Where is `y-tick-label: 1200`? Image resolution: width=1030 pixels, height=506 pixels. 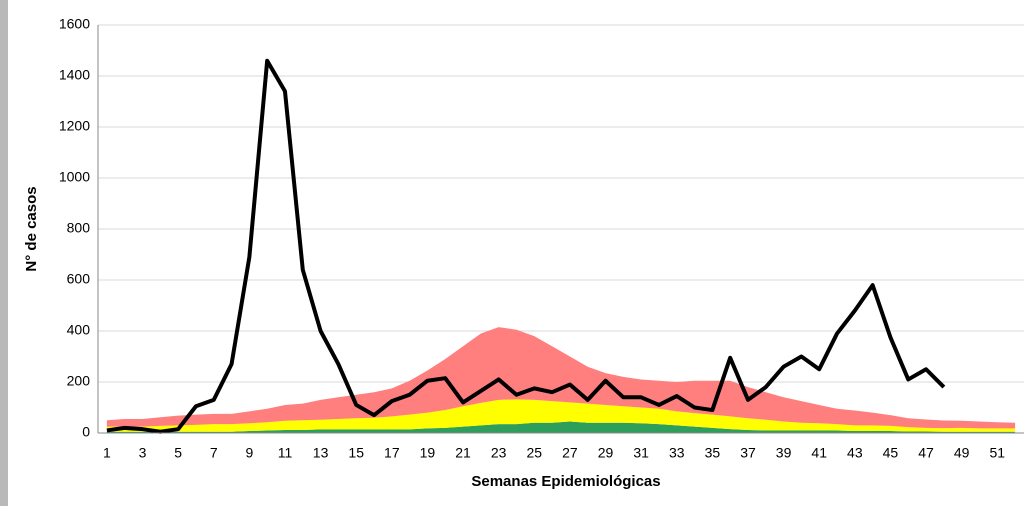
y-tick-label: 1200 is located at coordinates (74, 126).